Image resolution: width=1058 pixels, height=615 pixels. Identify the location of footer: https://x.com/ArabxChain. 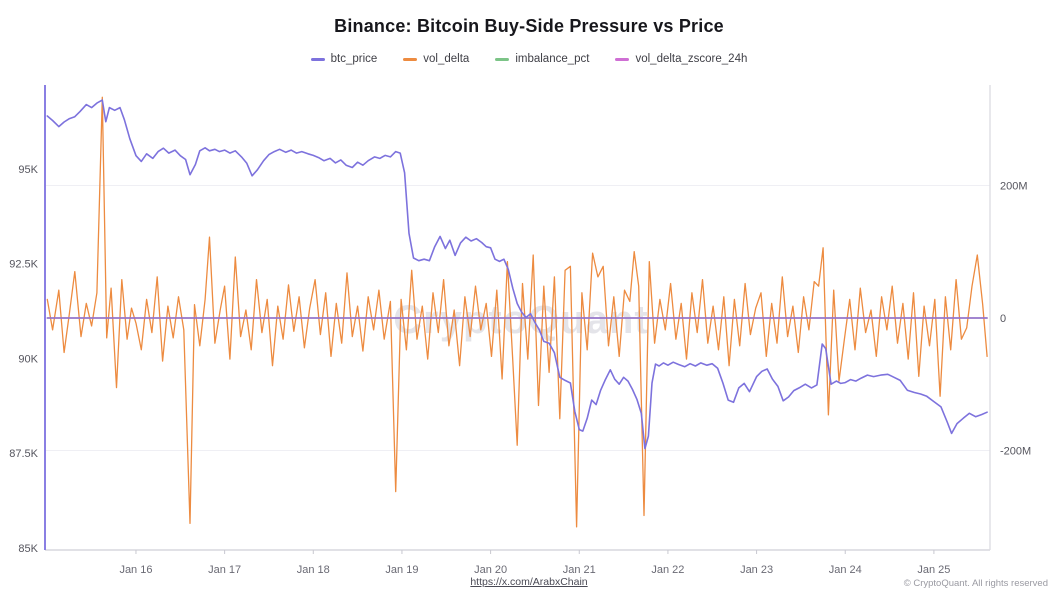
(529, 582).